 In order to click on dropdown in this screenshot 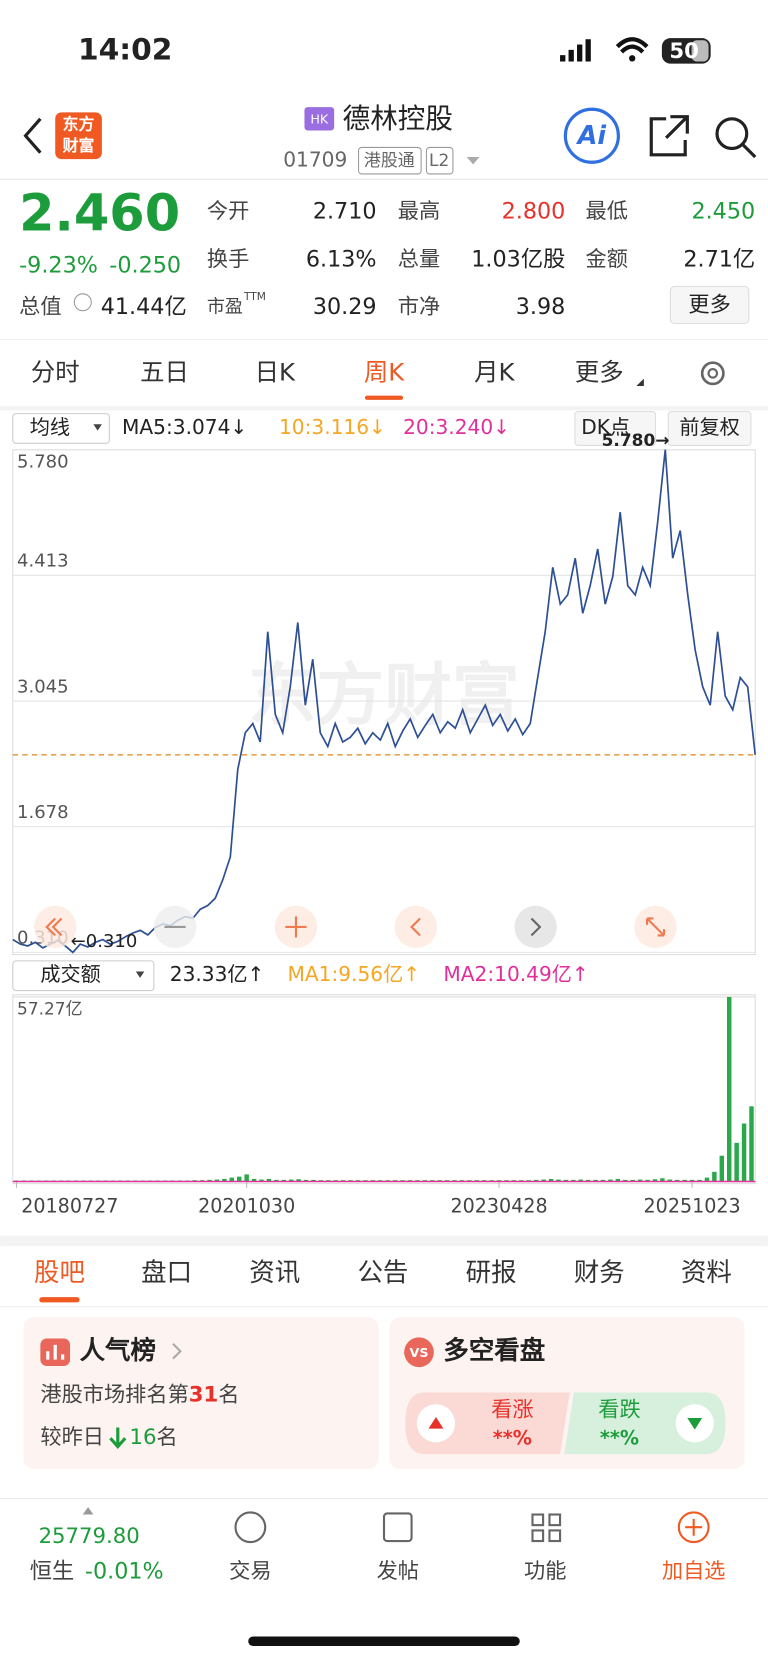, I will do `click(473, 160)`.